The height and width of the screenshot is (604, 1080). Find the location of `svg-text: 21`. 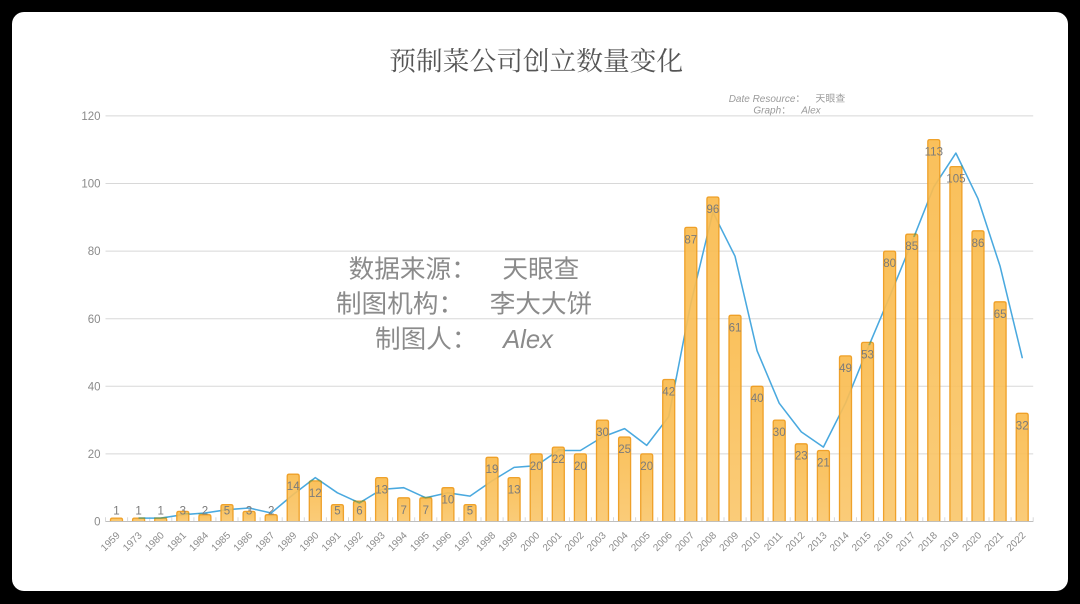

svg-text: 21 is located at coordinates (823, 464).